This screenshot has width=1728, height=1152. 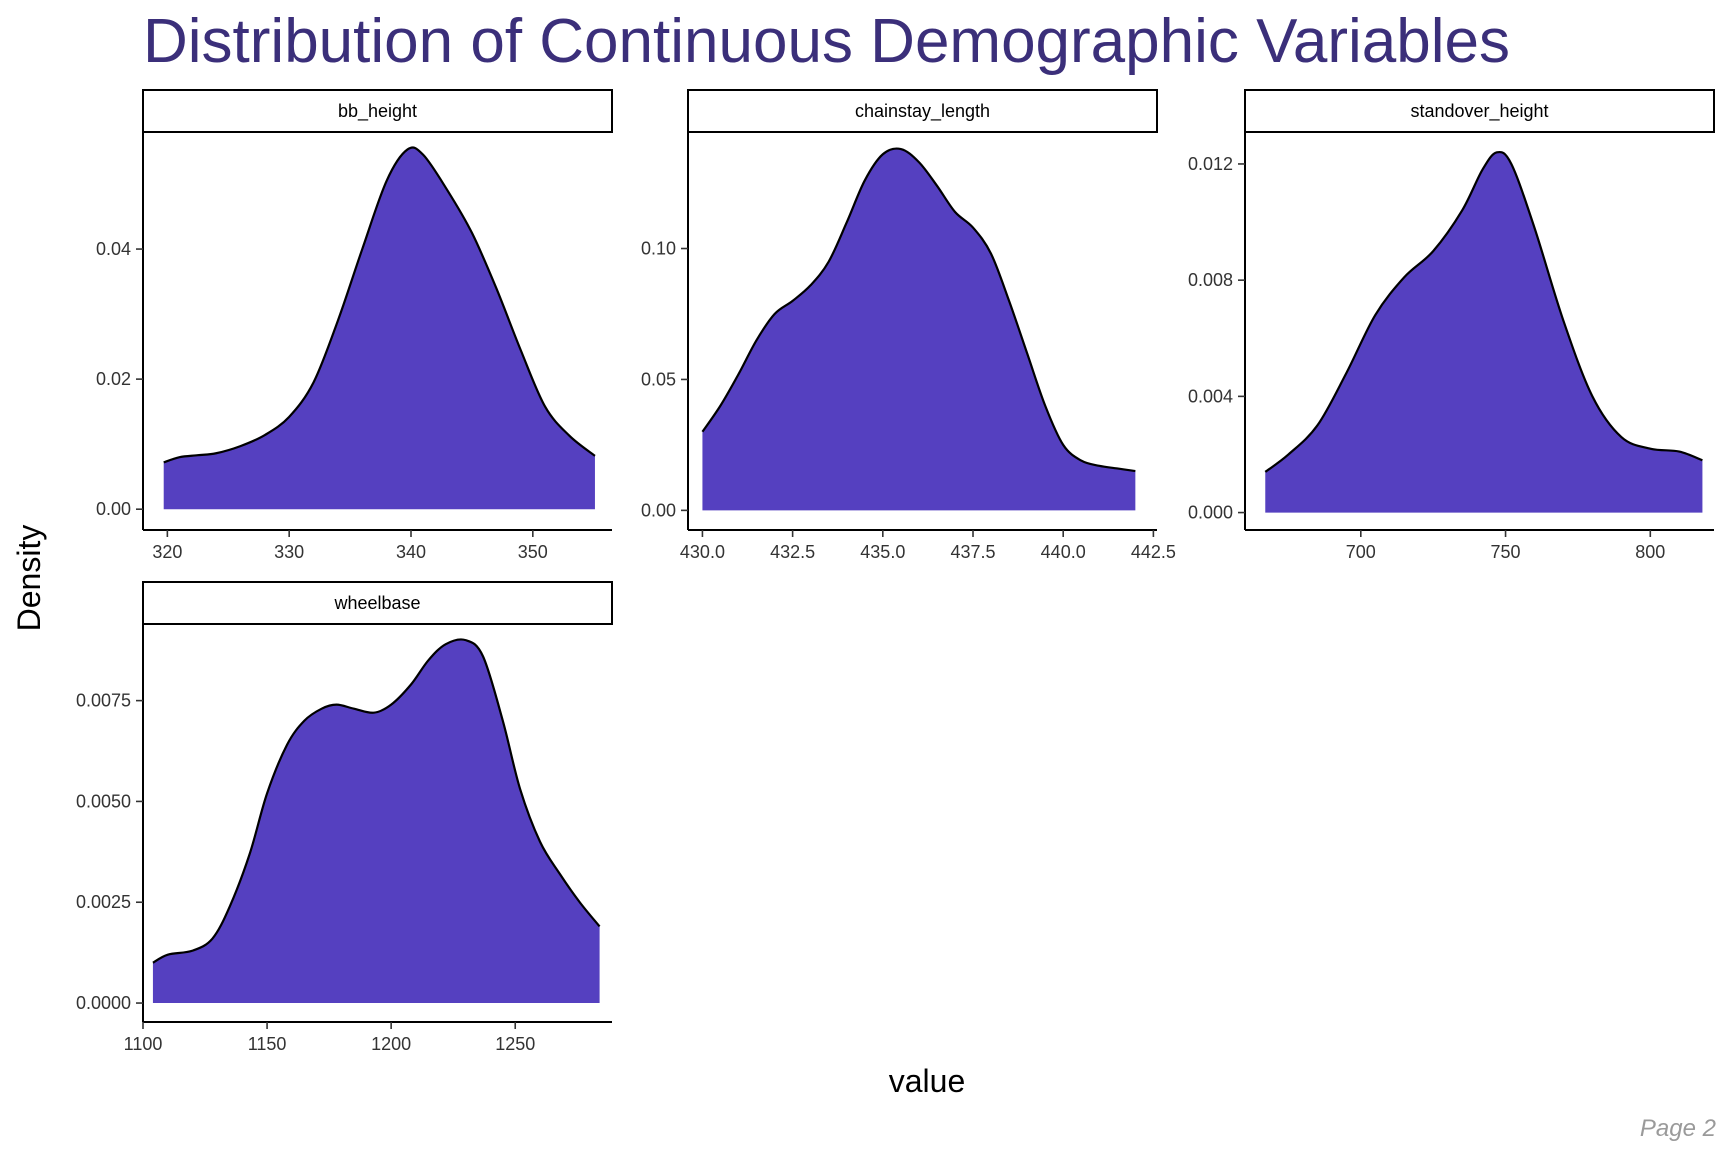 What do you see at coordinates (658, 379) in the screenshot?
I see `y-tick-label: 0.05` at bounding box center [658, 379].